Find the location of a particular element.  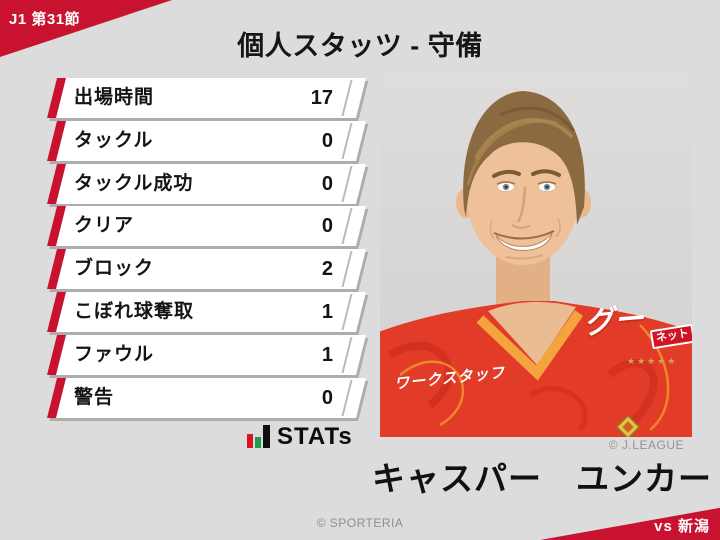

club-crest-icon is located at coordinates (628, 425).